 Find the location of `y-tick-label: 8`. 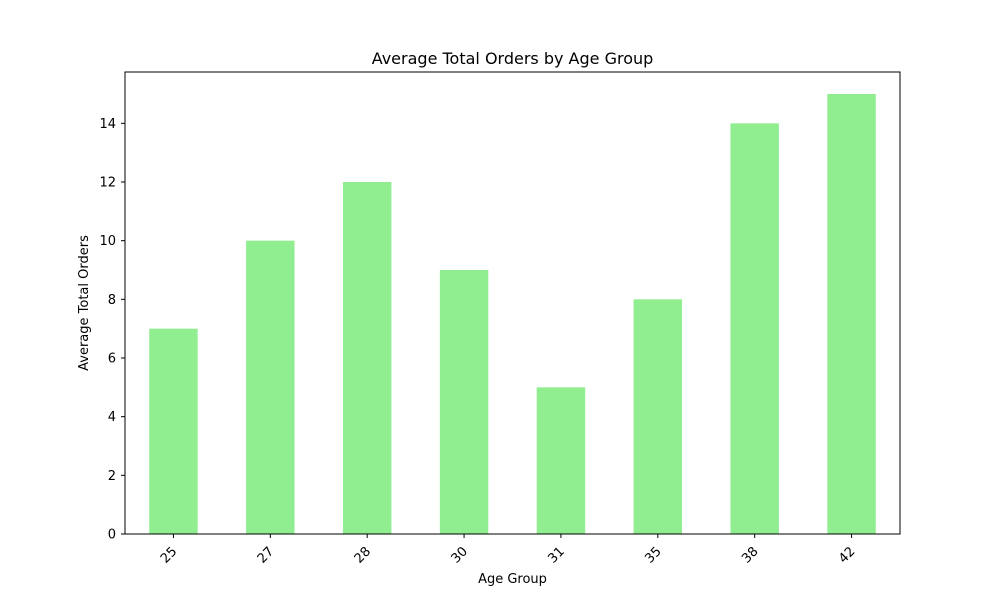

y-tick-label: 8 is located at coordinates (112, 300).